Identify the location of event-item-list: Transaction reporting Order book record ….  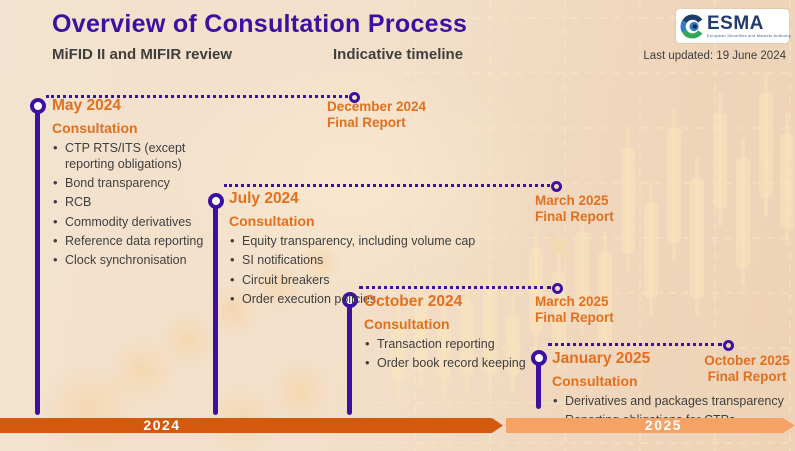
(469, 354).